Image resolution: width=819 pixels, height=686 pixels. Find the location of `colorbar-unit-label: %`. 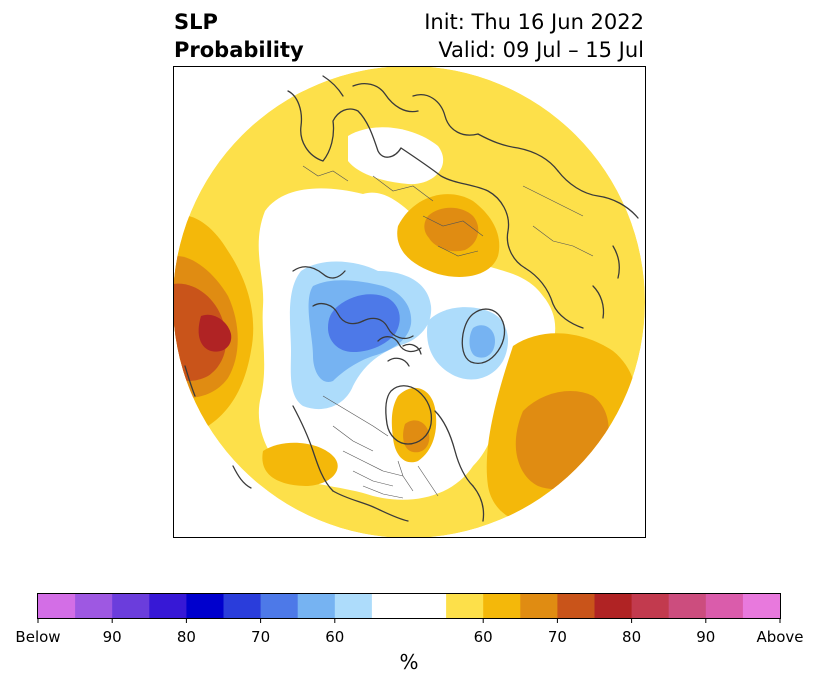

colorbar-unit-label: % is located at coordinates (408, 662).